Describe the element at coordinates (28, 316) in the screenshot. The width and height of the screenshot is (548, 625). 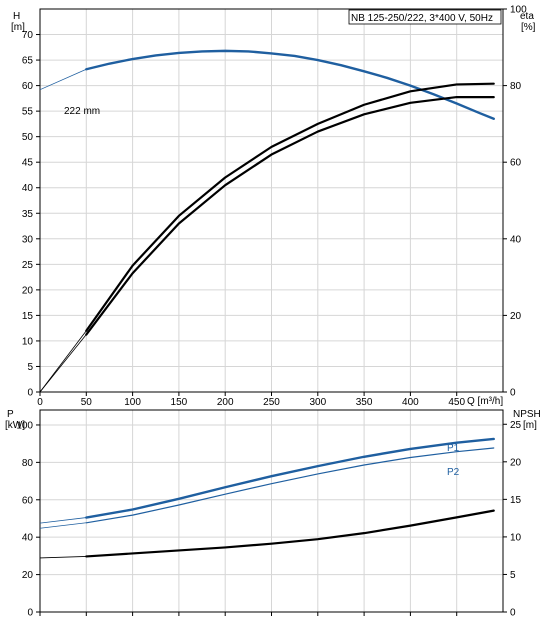
I see `p0-left-tick-label: 15` at that location.